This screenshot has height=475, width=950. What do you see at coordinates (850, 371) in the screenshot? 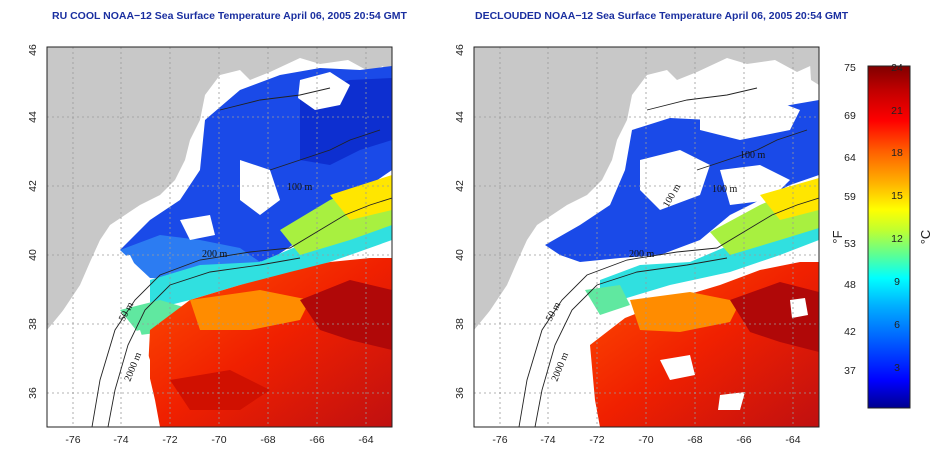
I see `fahrenheit-tick: 37` at bounding box center [850, 371].